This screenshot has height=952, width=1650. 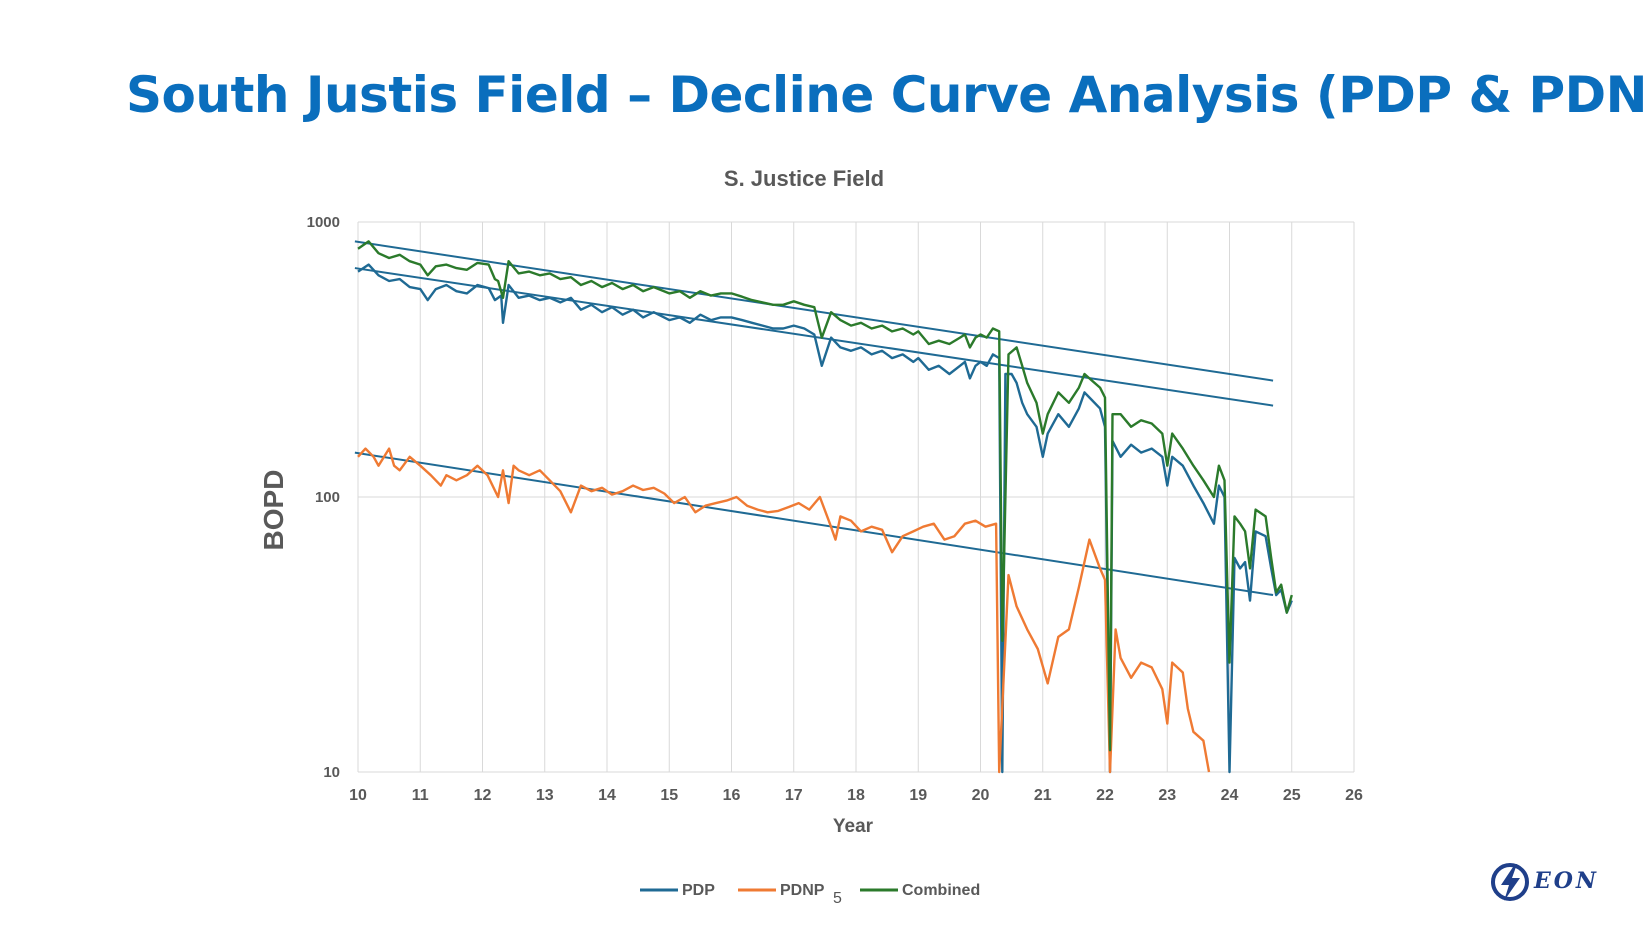 I want to click on x-tick-label: 16, so click(x=732, y=795).